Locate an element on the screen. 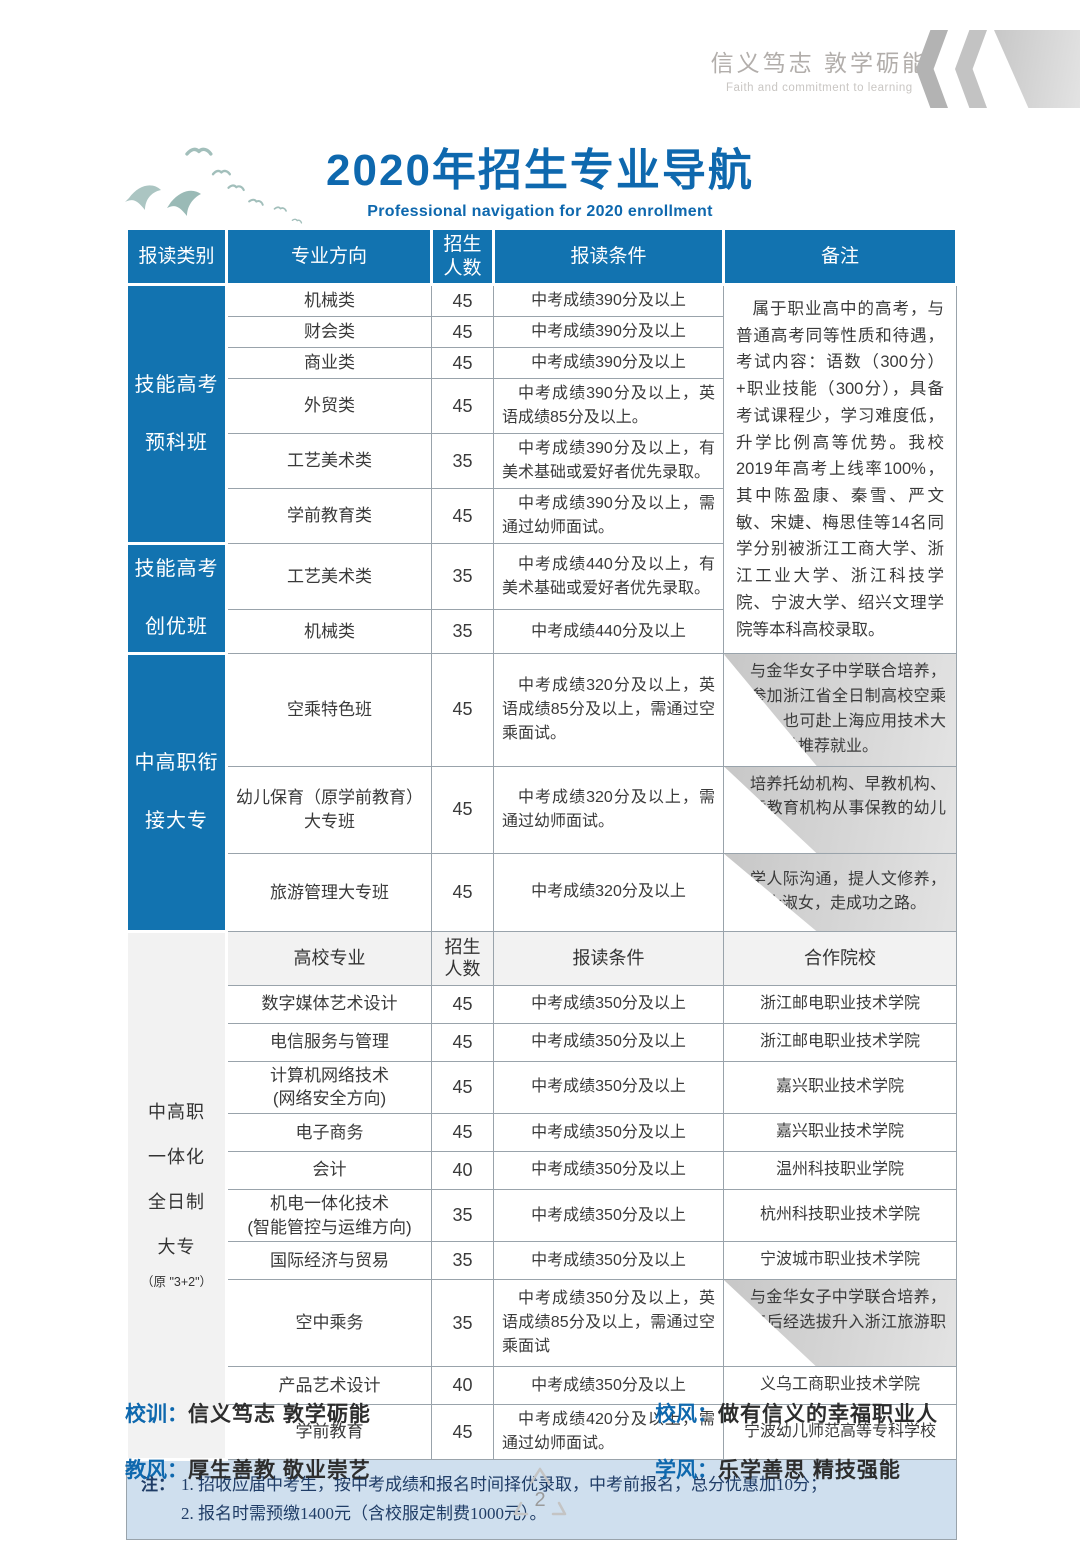  cell-college: 浙江邮电职业技术学院 is located at coordinates (840, 1042).